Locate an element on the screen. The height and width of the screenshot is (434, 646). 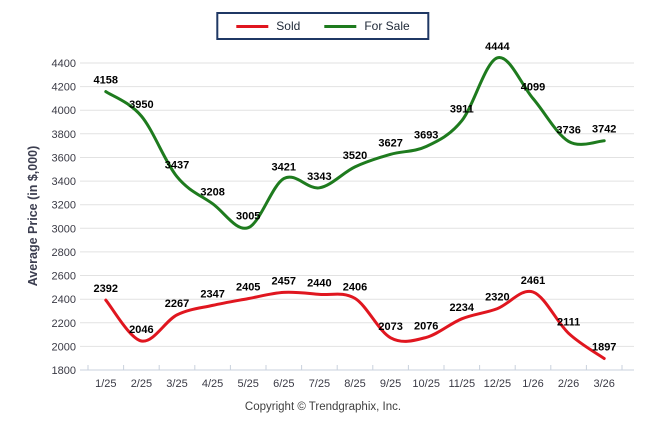
sold-data-label: 2267 is located at coordinates (177, 304).